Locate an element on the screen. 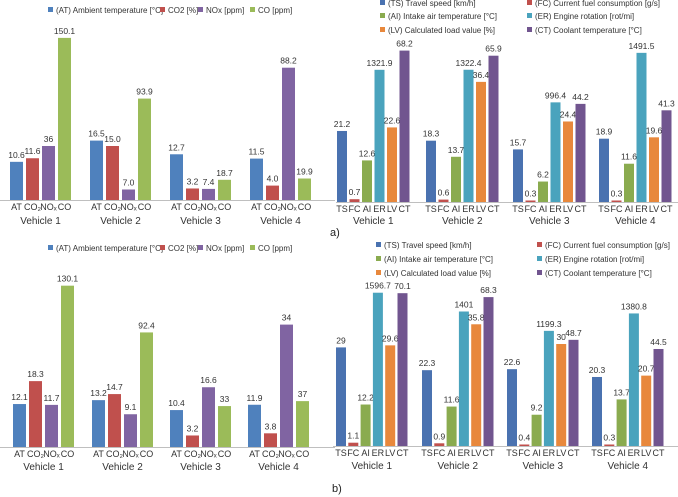 This screenshot has width=678, height=497. data-label: 22.3 is located at coordinates (427, 363).